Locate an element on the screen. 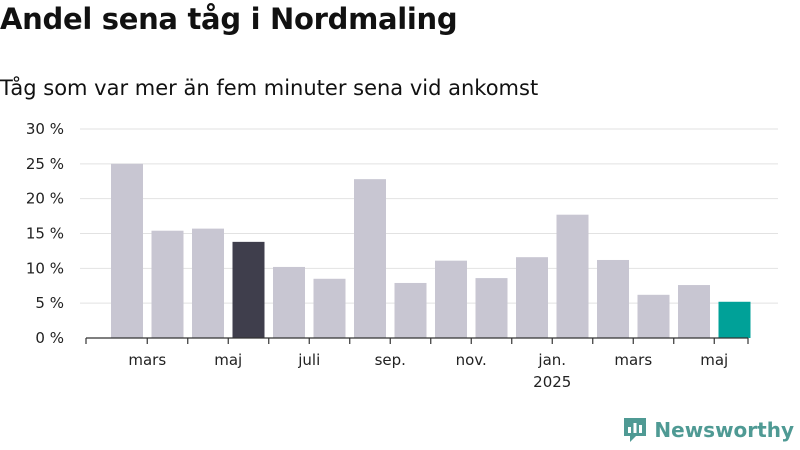 This screenshot has height=450, width=800. x-tick-label: nov. is located at coordinates (471, 360).